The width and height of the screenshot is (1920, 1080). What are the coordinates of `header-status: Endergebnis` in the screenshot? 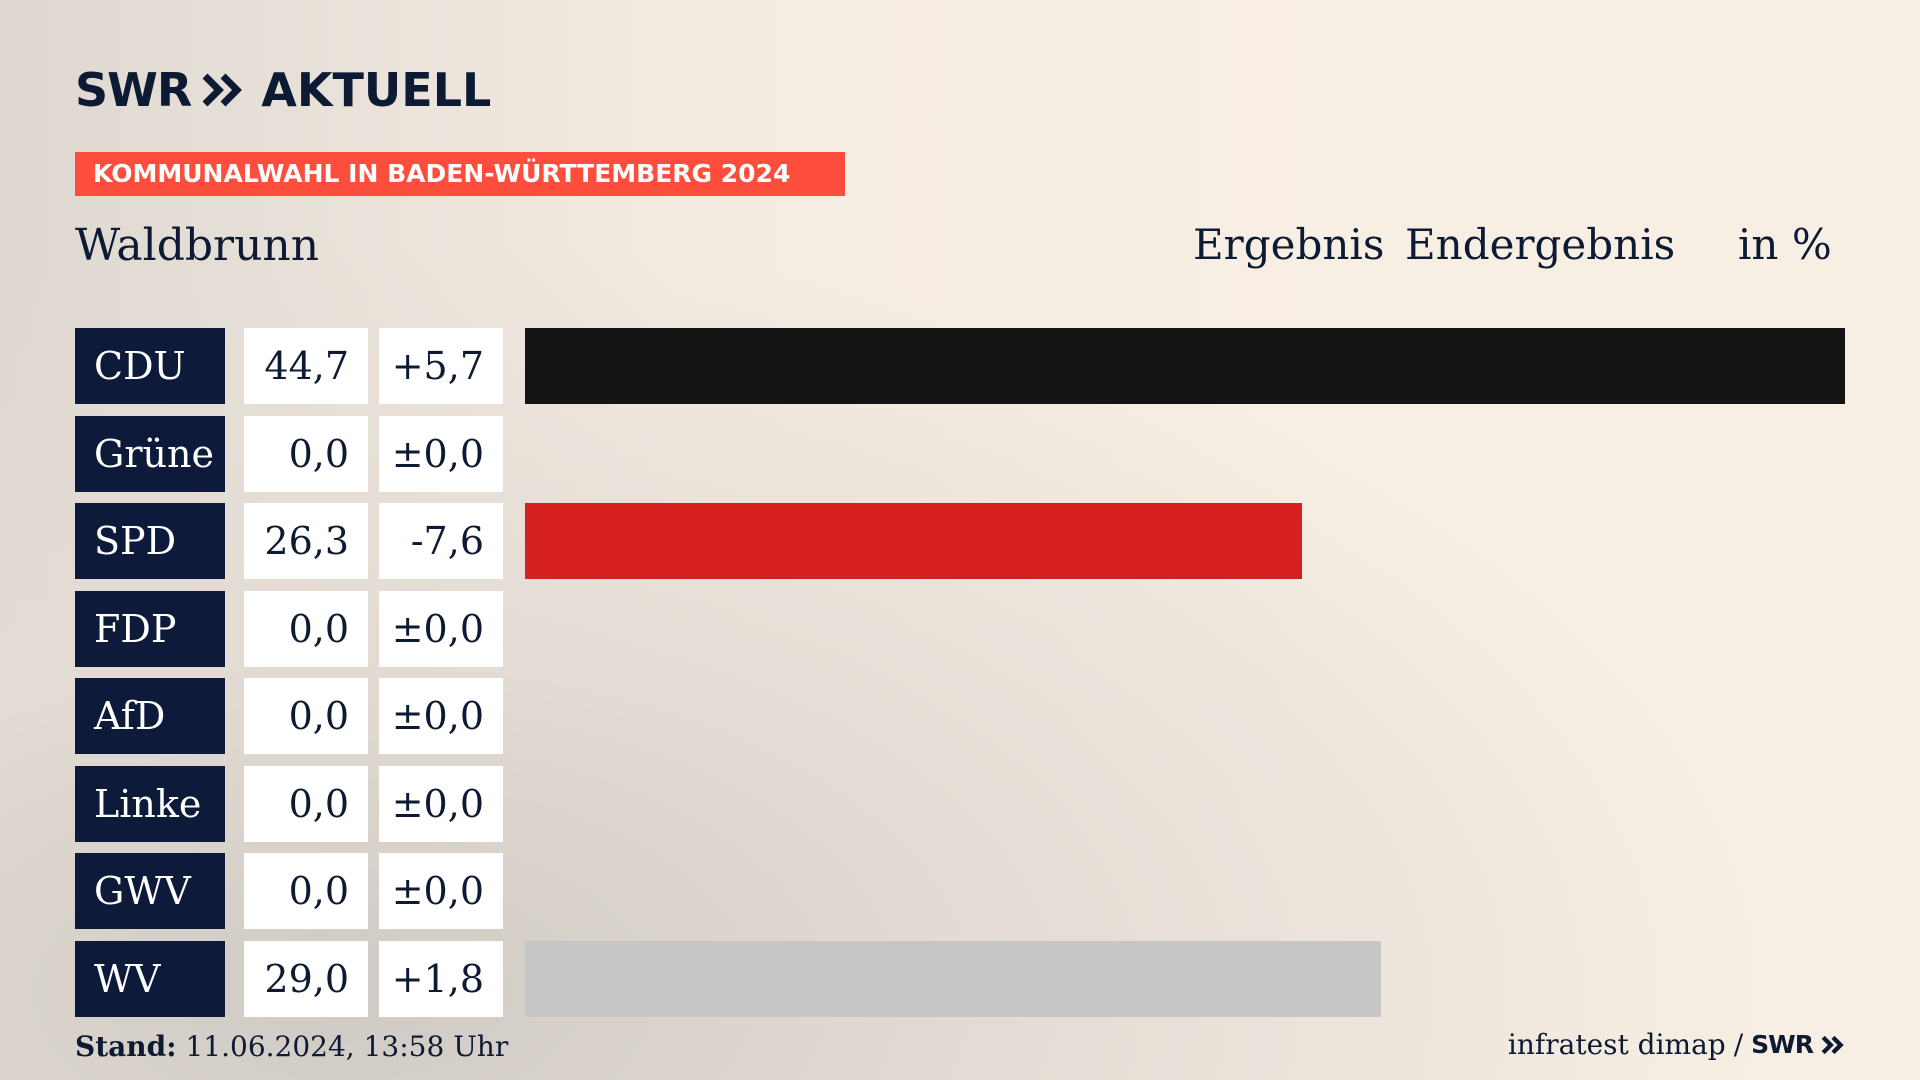 It's located at (1540, 244).